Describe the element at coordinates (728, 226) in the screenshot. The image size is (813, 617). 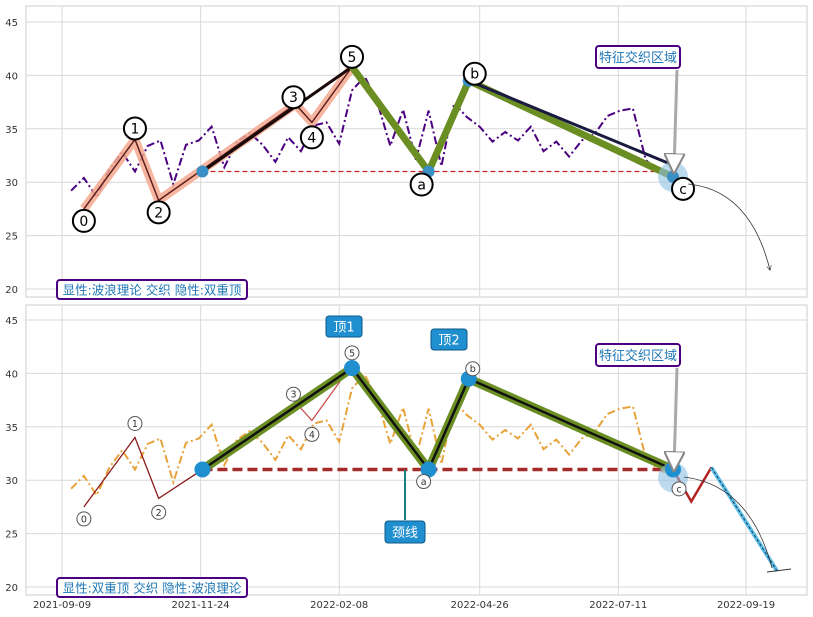
I see `top-projection-curve` at that location.